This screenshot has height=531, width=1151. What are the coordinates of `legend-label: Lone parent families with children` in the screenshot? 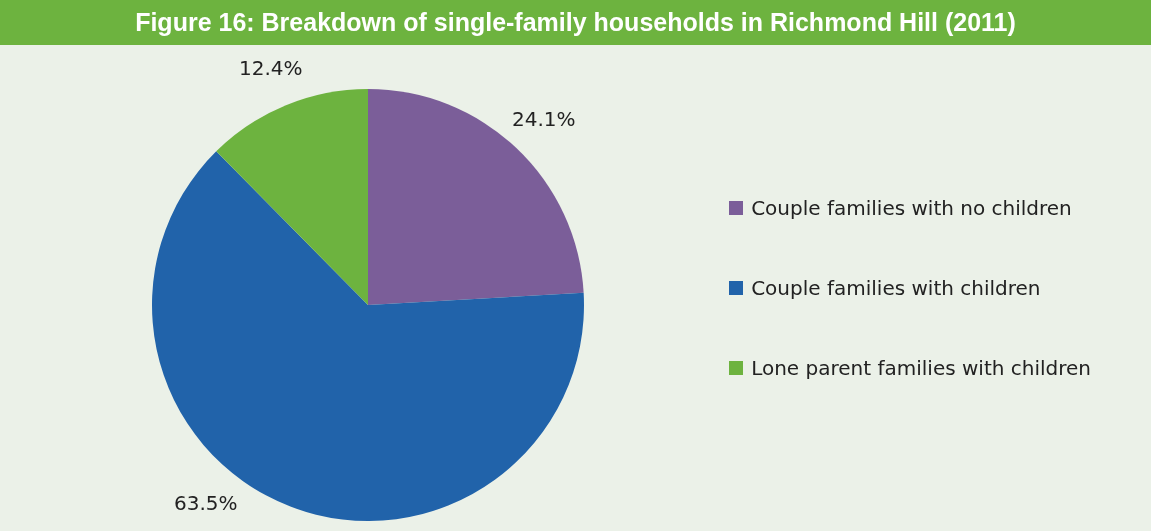 It's located at (921, 368).